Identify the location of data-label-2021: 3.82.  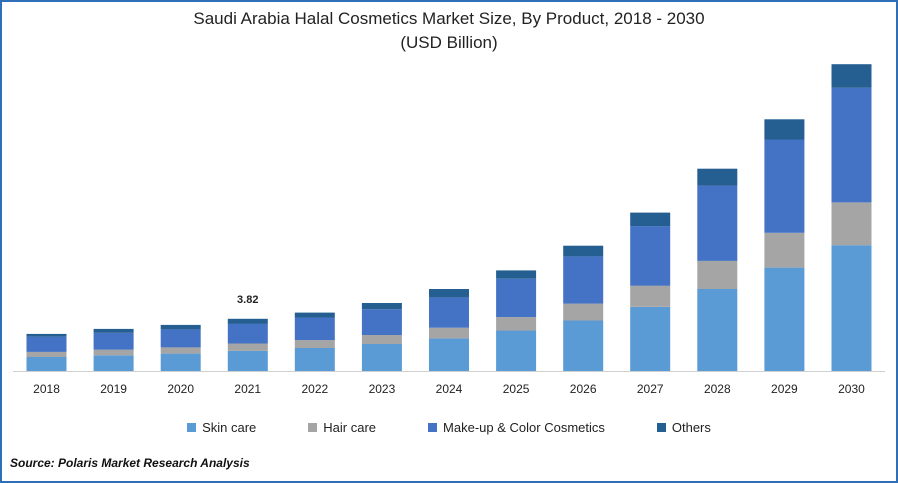
(247, 300).